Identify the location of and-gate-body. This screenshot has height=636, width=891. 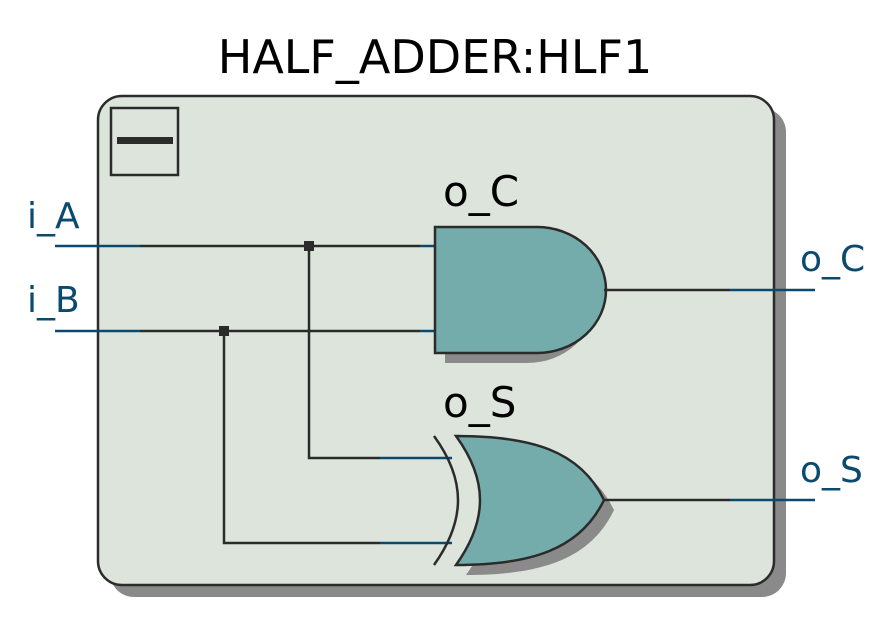
(520, 290).